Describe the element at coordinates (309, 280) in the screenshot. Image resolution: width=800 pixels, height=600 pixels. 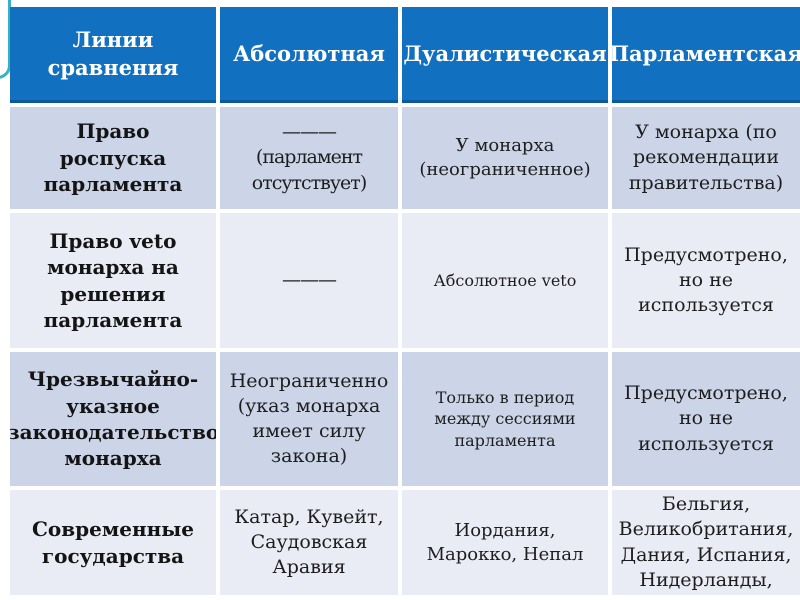
I see `cell-veto-absolute: ———` at that location.